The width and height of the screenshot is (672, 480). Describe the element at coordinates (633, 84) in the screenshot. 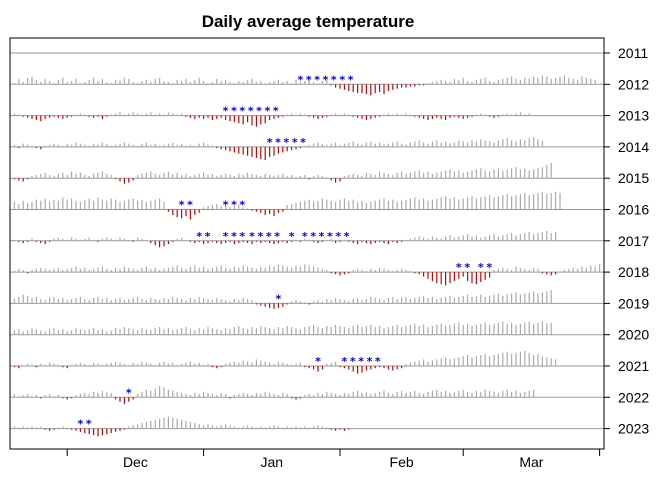

I see `y-tick-label-2012: 2012` at that location.